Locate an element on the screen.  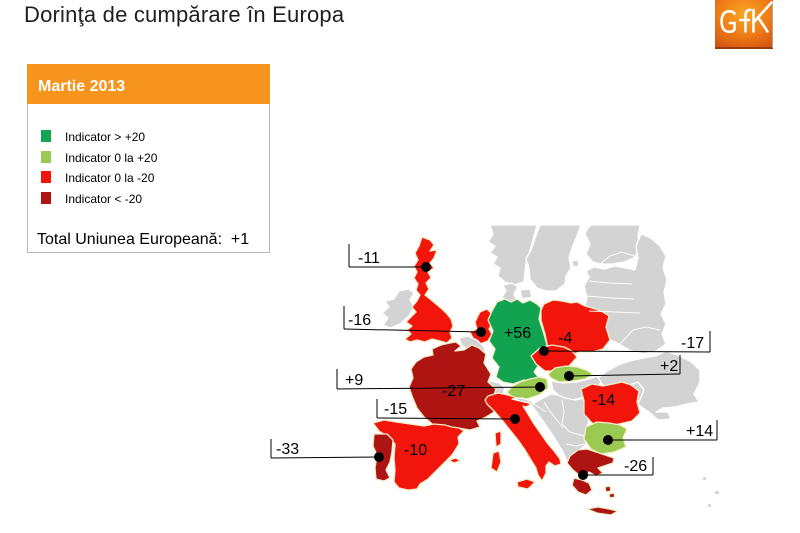
svg-text: -11 is located at coordinates (369, 258).